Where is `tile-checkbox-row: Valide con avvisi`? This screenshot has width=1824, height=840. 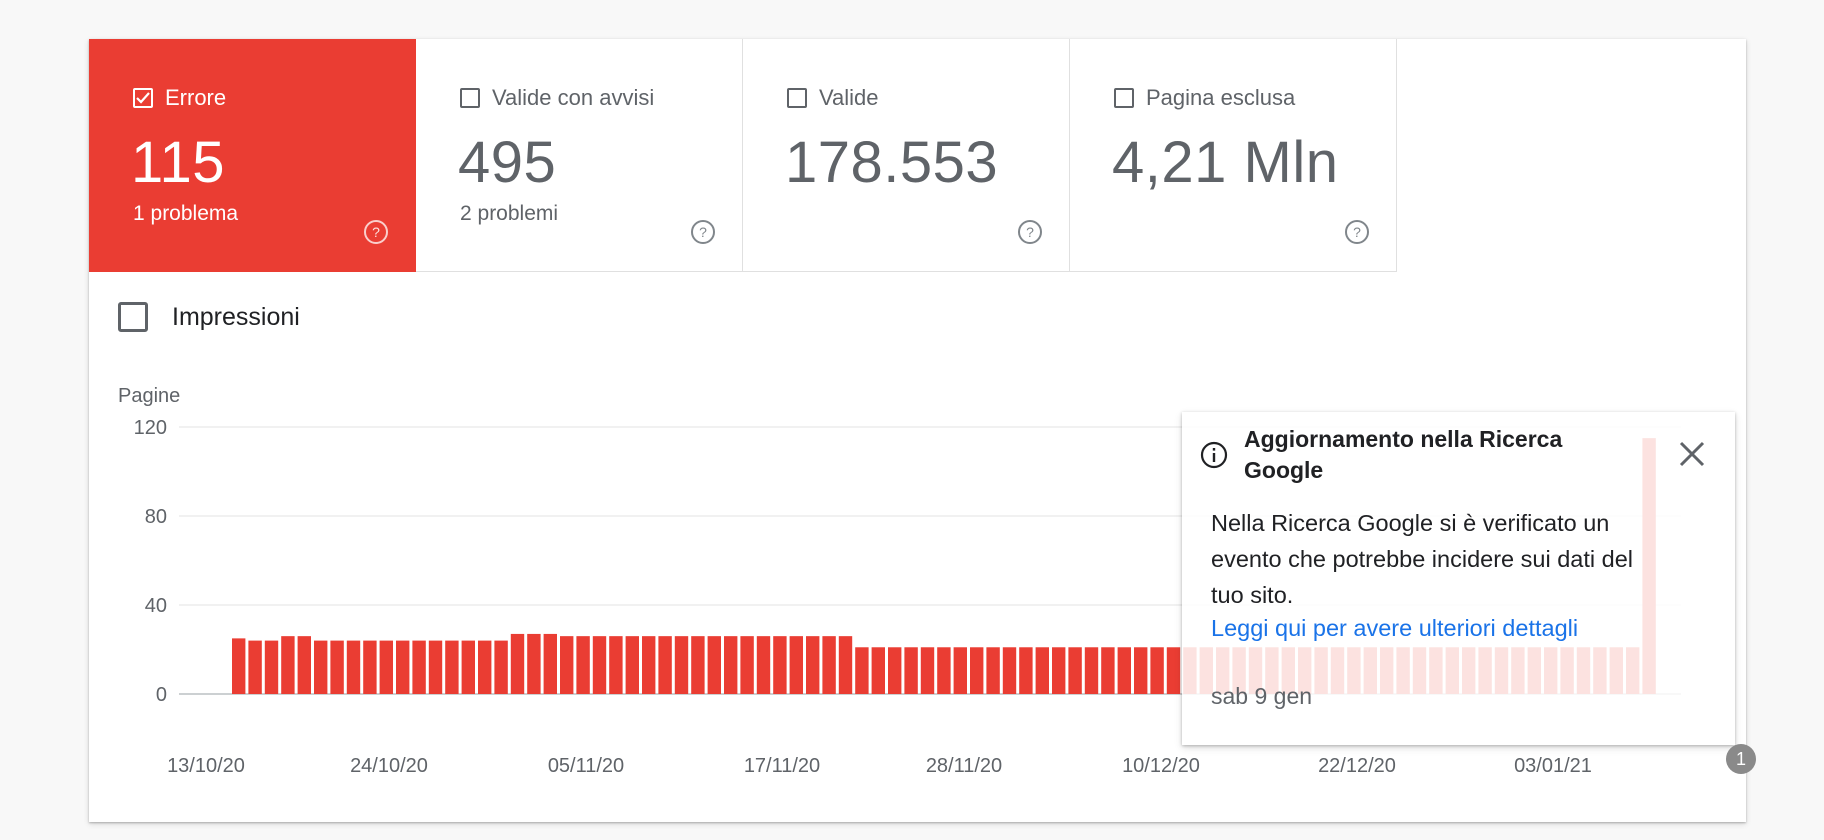 tile-checkbox-row: Valide con avvisi is located at coordinates (557, 98).